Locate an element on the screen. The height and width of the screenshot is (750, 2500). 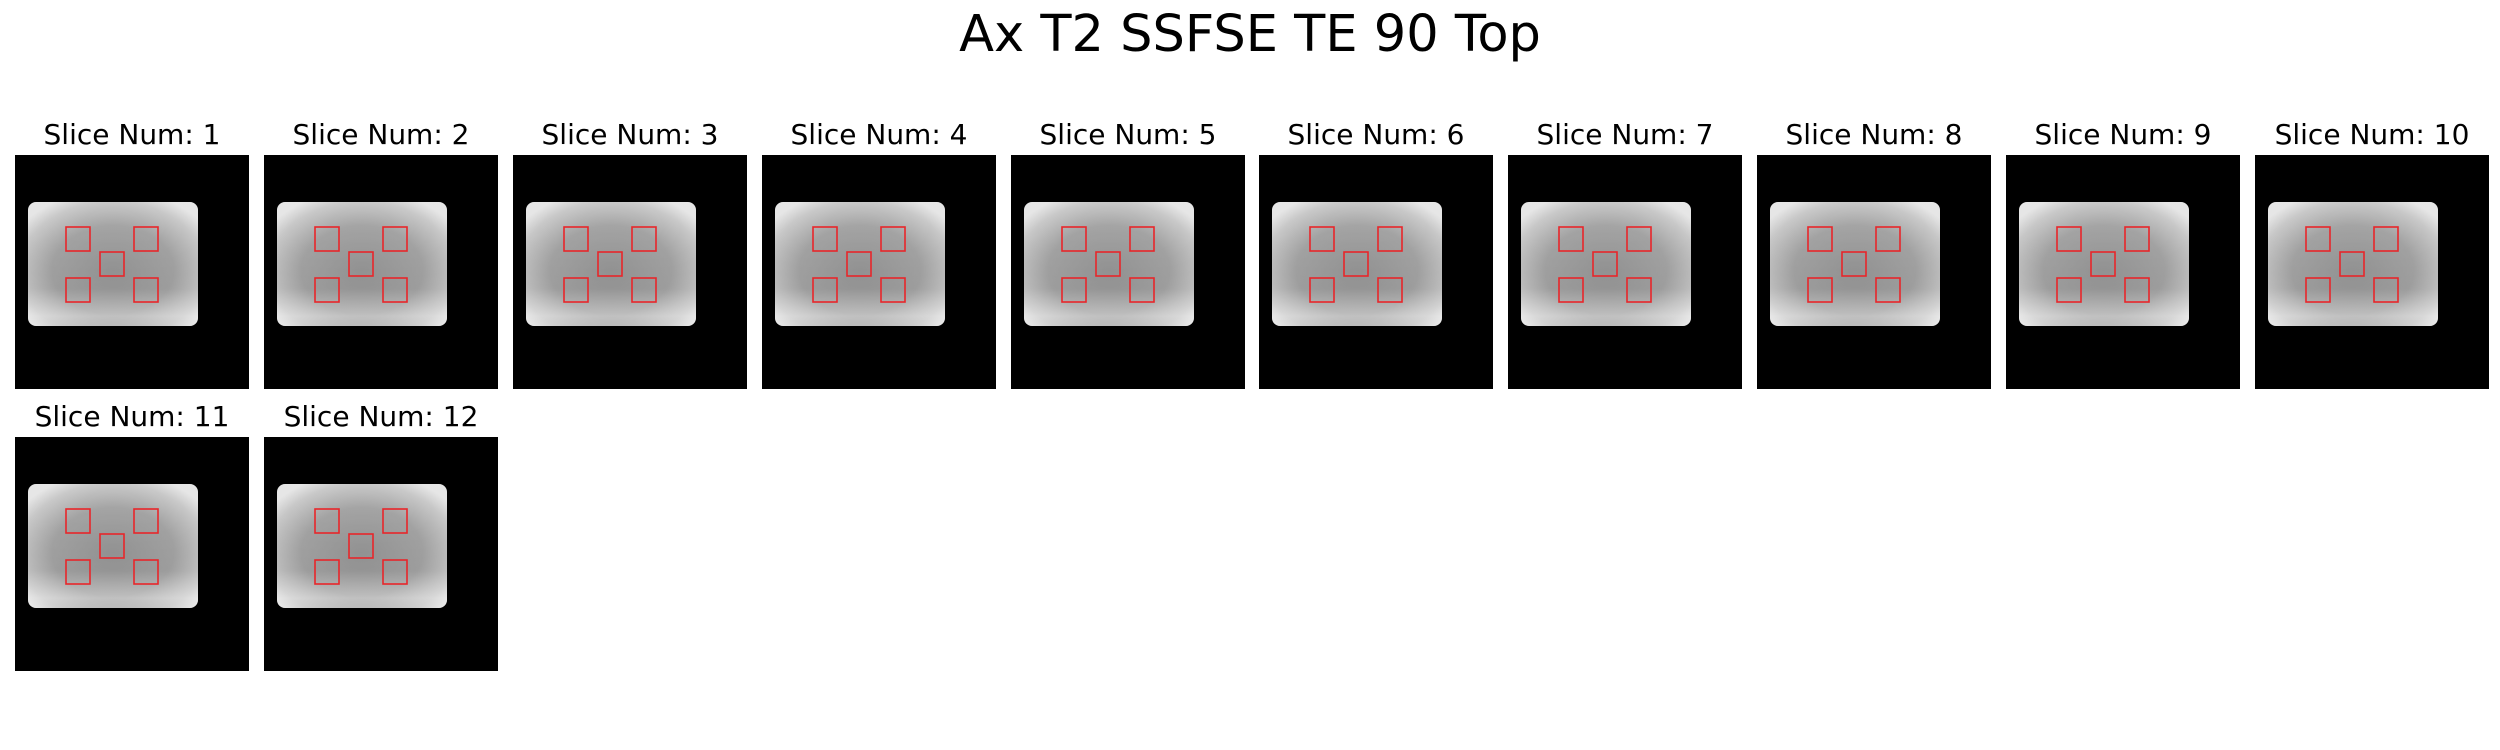
slice-title: Slice Num: 3 is located at coordinates (630, 134).